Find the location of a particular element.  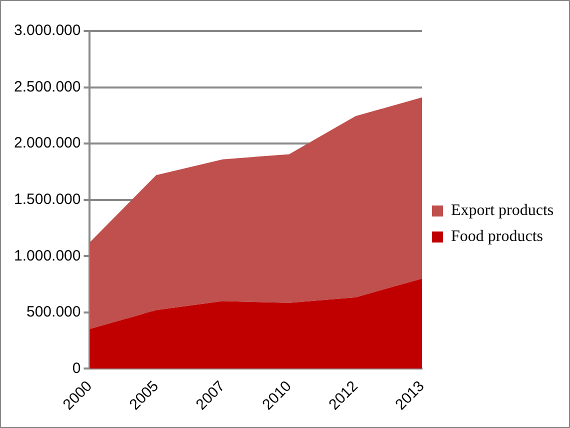

y-tick-label: 1.500.000 is located at coordinates (47, 199).